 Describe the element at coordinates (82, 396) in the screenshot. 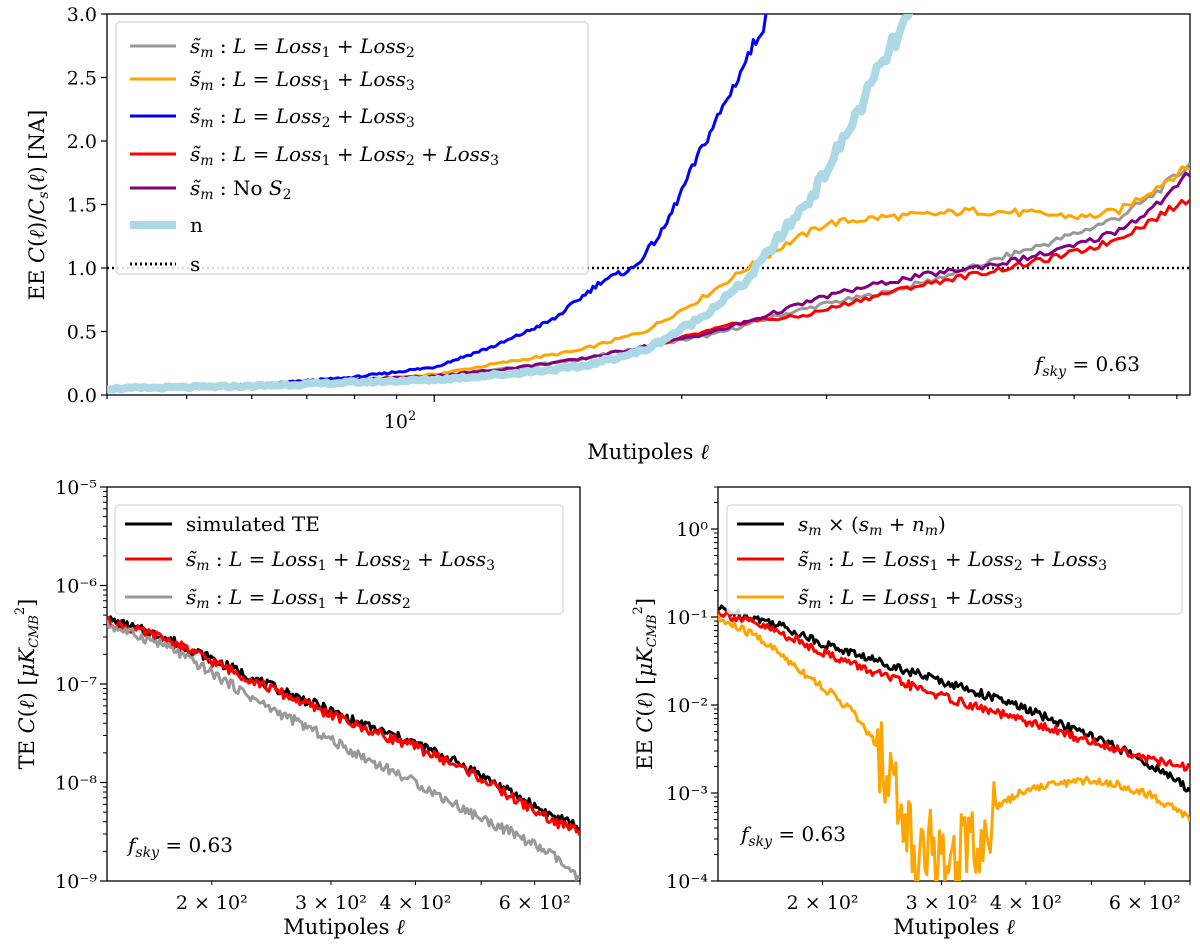

I see `top-ytick-label: 0.0` at that location.